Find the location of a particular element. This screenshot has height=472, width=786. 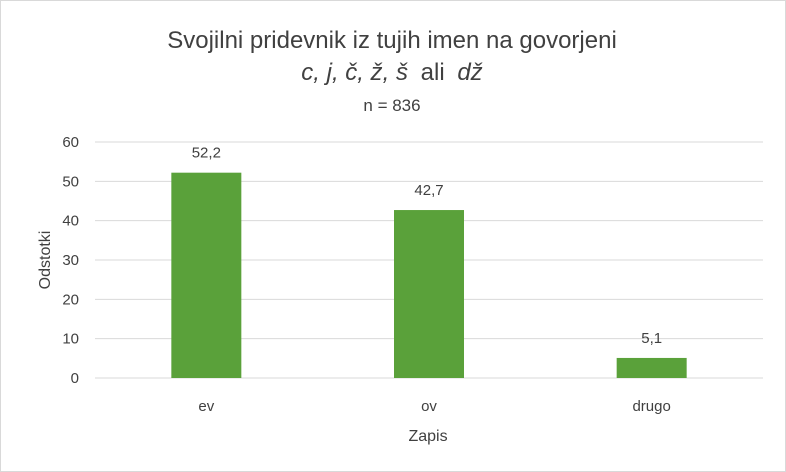

data-label-ev: 52,2 is located at coordinates (206, 153).